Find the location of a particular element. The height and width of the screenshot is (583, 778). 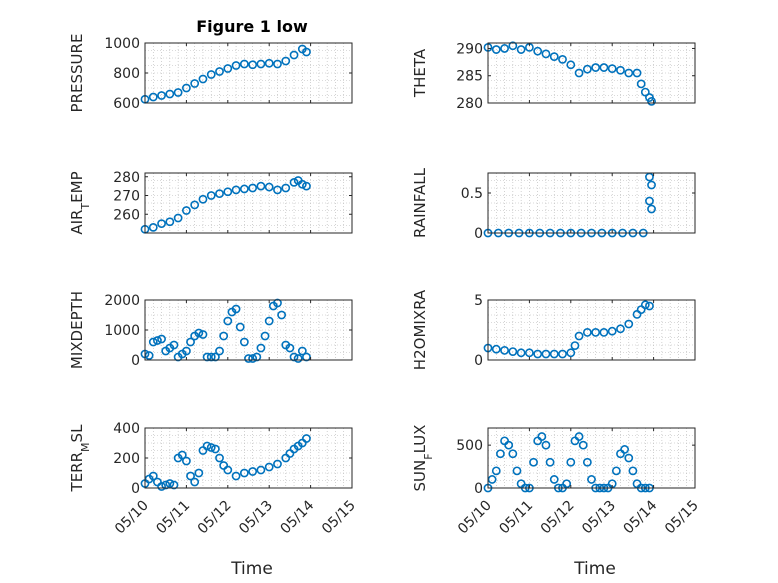

y-tick-label: 270 is located at coordinates (126, 197).